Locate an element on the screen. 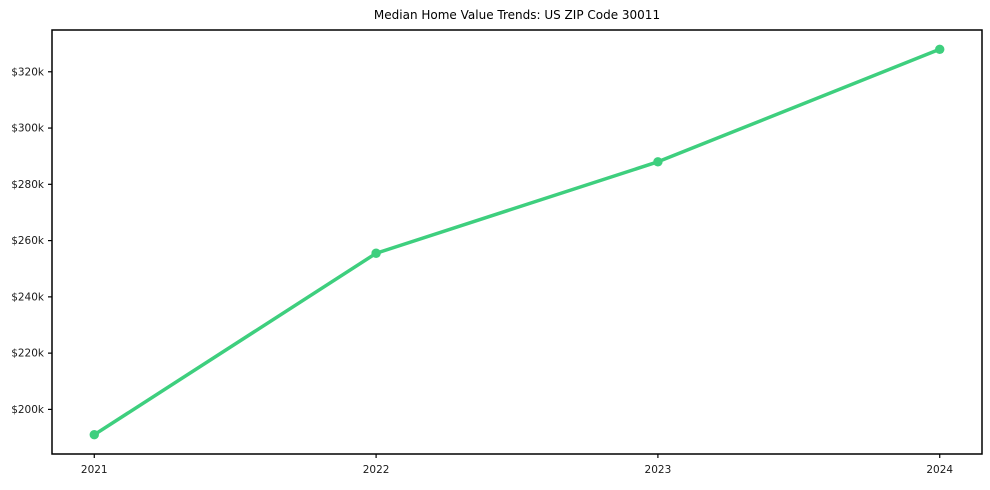 This screenshot has width=990, height=490. x-tick-label: 2024 is located at coordinates (939, 470).